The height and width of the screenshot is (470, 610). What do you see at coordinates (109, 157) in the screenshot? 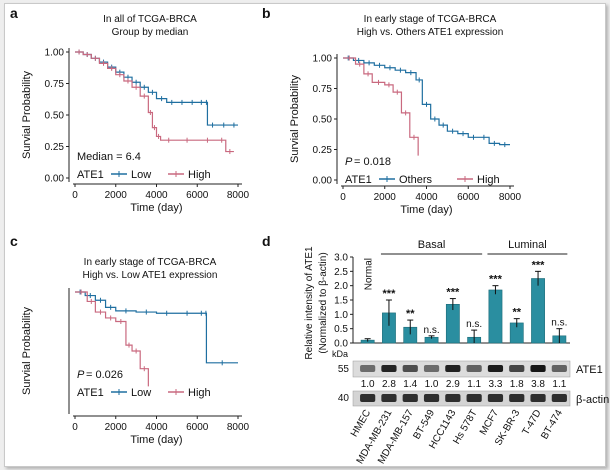
I see `median-annotation: Median = 6.4` at bounding box center [109, 157].